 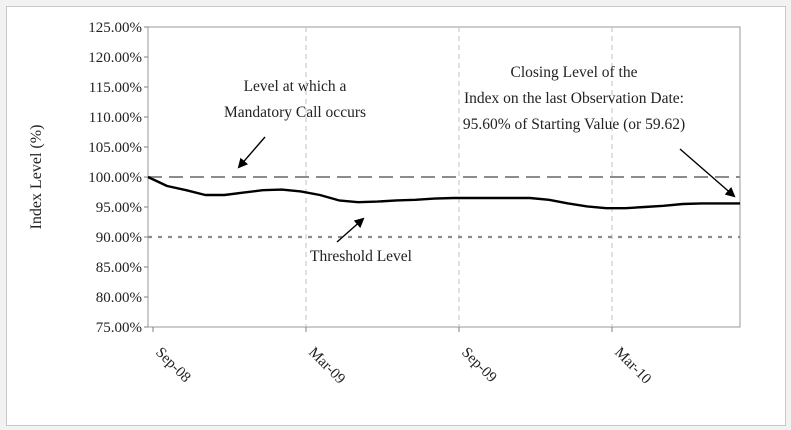 What do you see at coordinates (115, 148) in the screenshot?
I see `y-tick-label: 105.00%` at bounding box center [115, 148].